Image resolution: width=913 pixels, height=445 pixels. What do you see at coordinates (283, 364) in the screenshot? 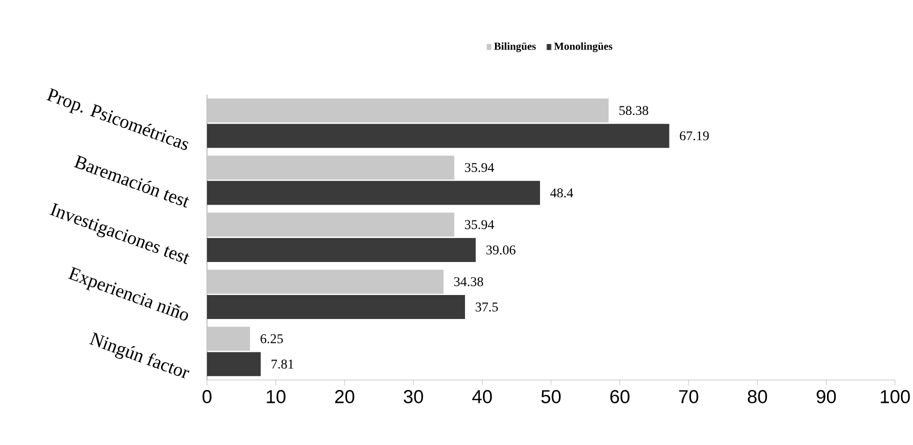
I see `data-label: 7.81` at bounding box center [283, 364].